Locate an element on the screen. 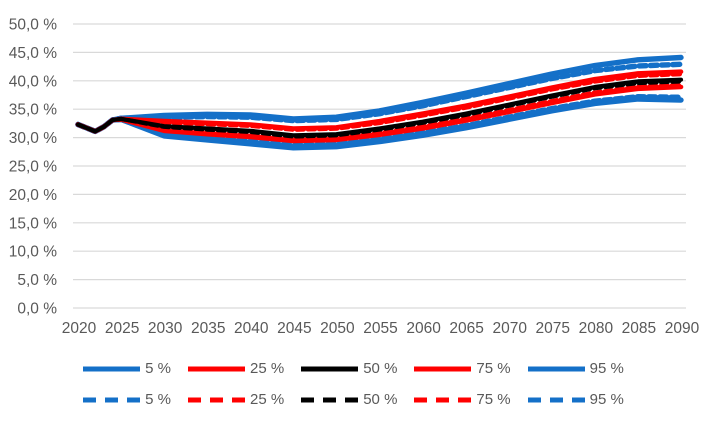 The height and width of the screenshot is (429, 707). x-axis-tick-label: 2090 is located at coordinates (682, 328).